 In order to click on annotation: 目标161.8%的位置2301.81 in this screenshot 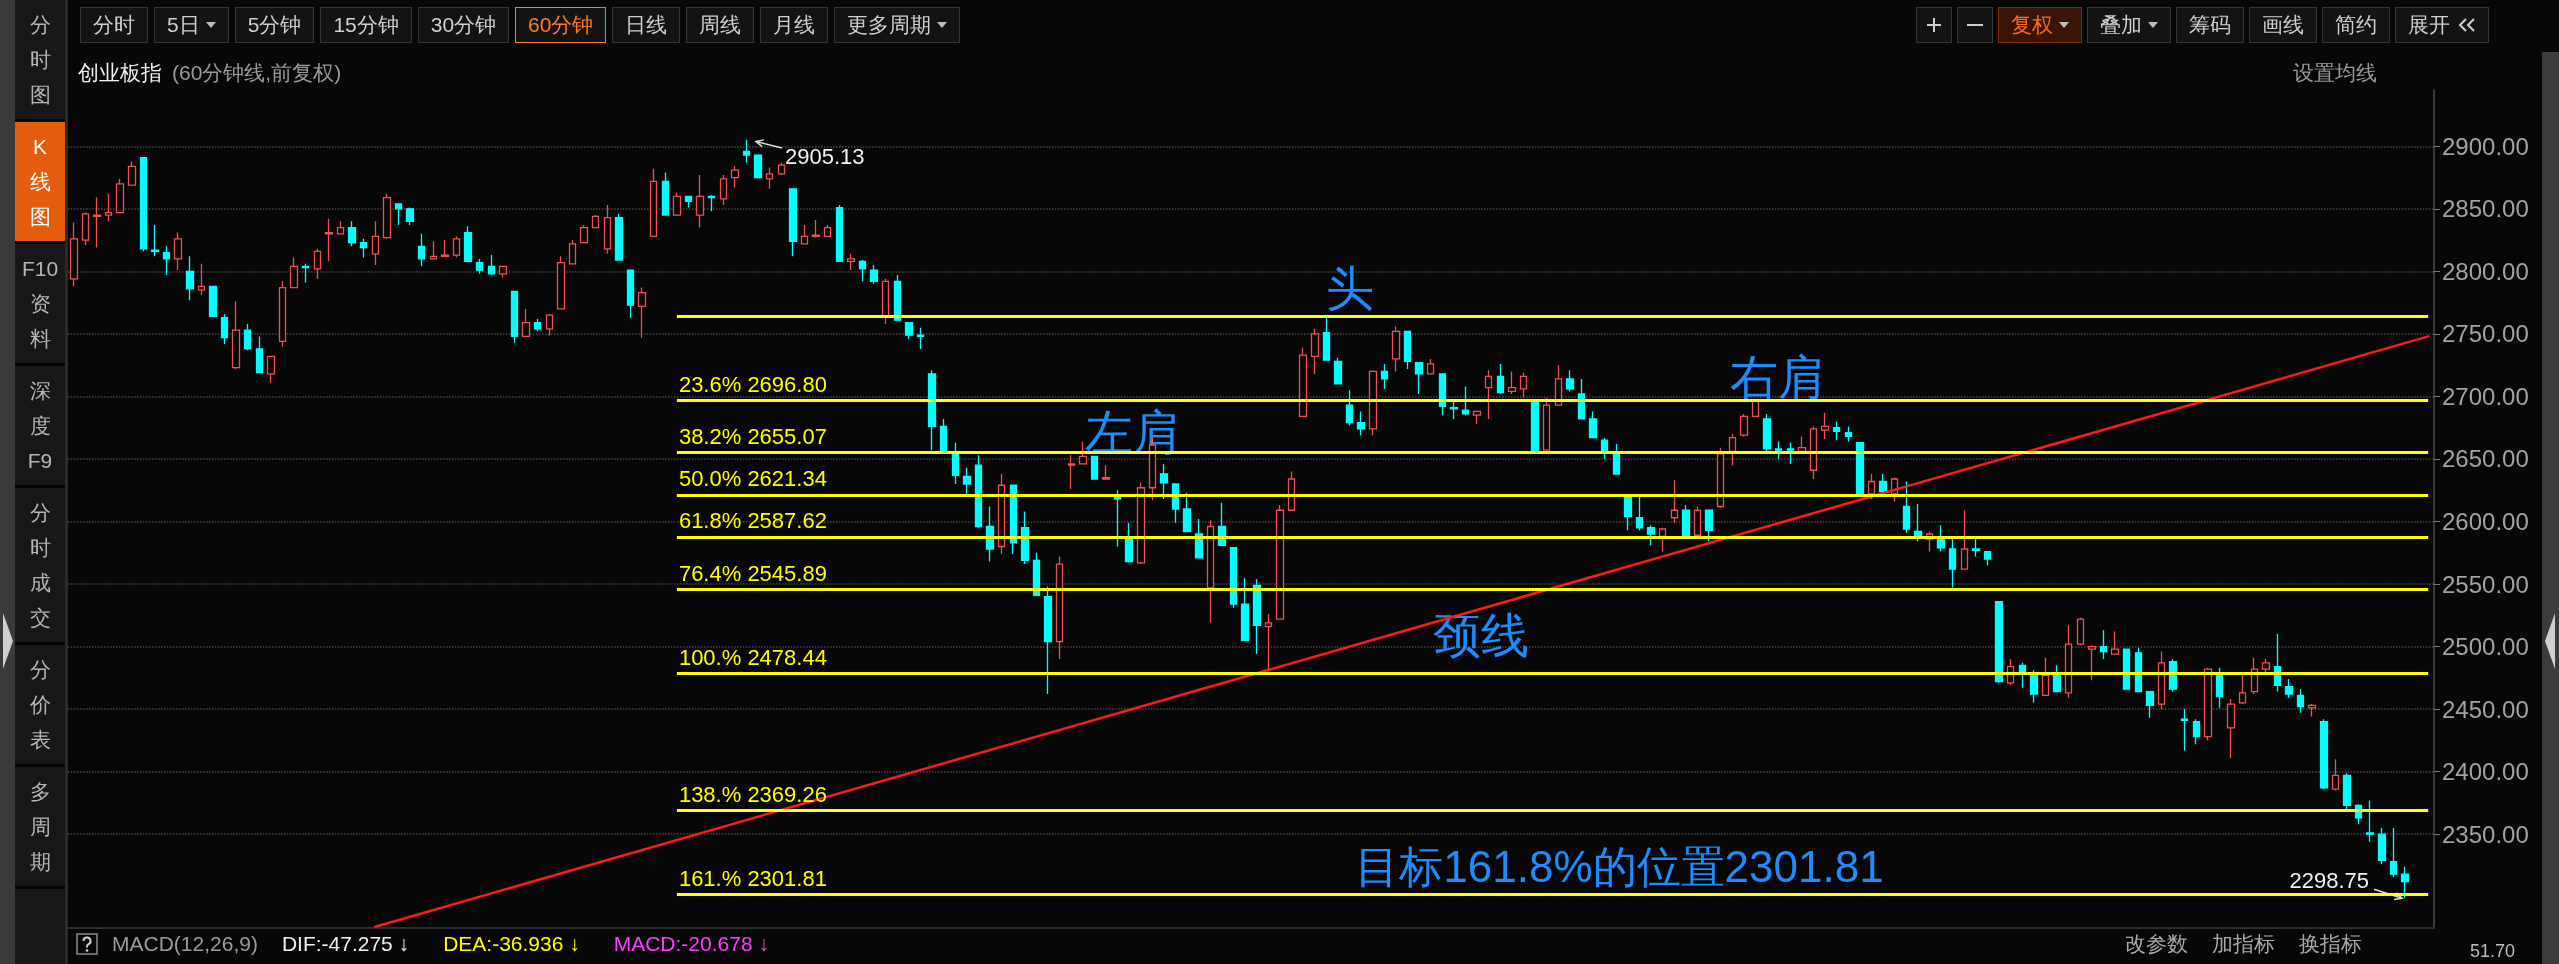, I will do `click(1619, 866)`.